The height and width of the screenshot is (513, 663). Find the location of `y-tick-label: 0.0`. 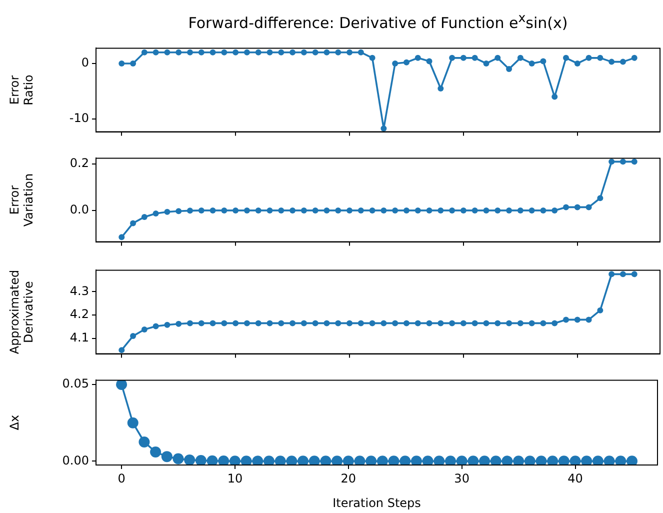

y-tick-label: 0.0 is located at coordinates (79, 209).